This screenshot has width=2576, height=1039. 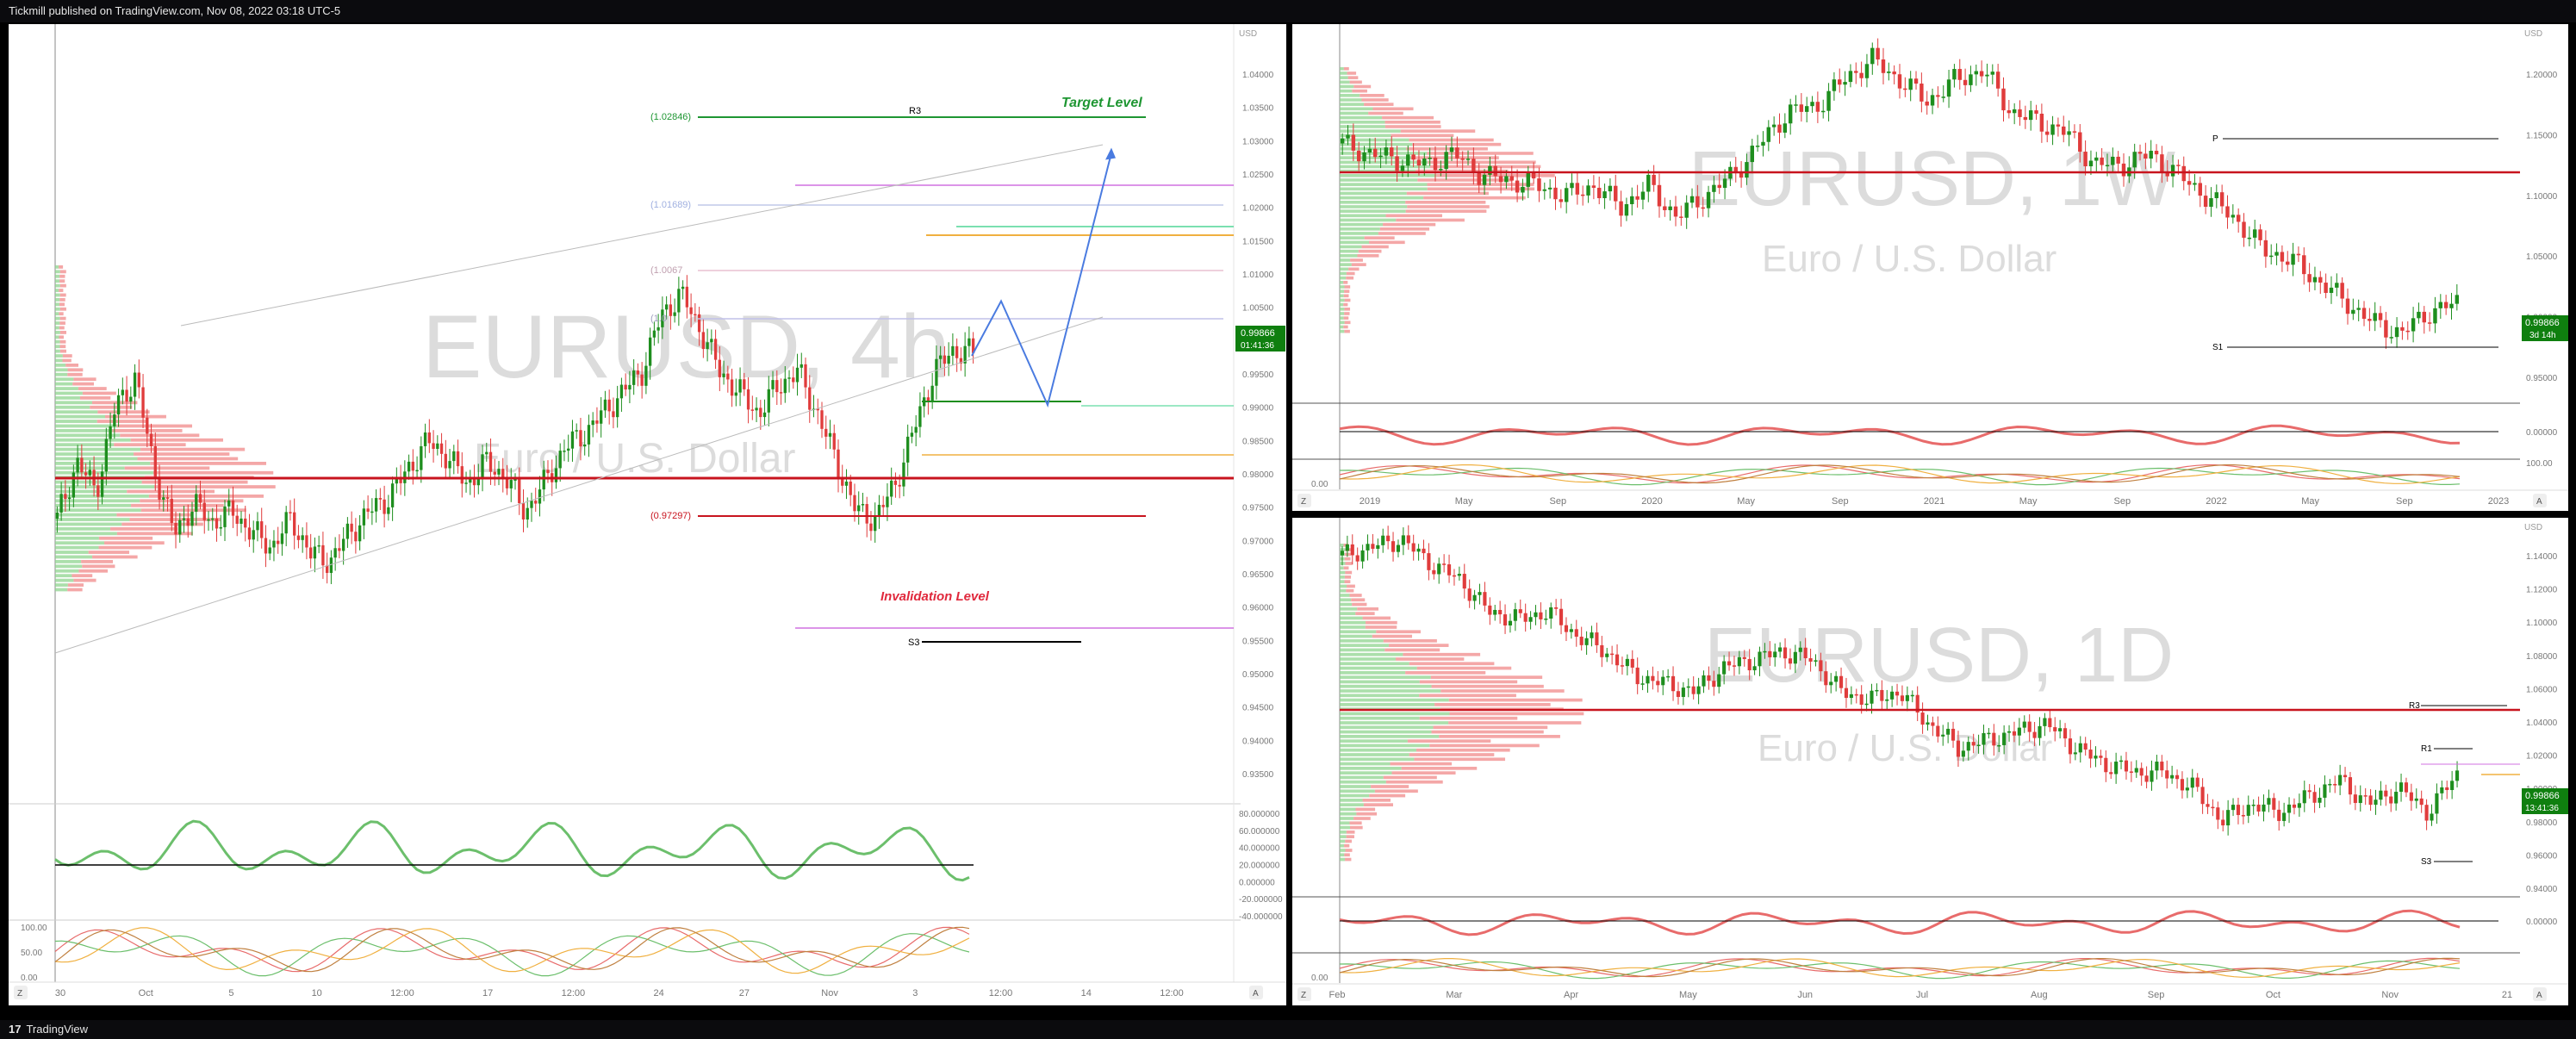 What do you see at coordinates (1805, 995) in the screenshot?
I see `time-tick-label: Jun` at bounding box center [1805, 995].